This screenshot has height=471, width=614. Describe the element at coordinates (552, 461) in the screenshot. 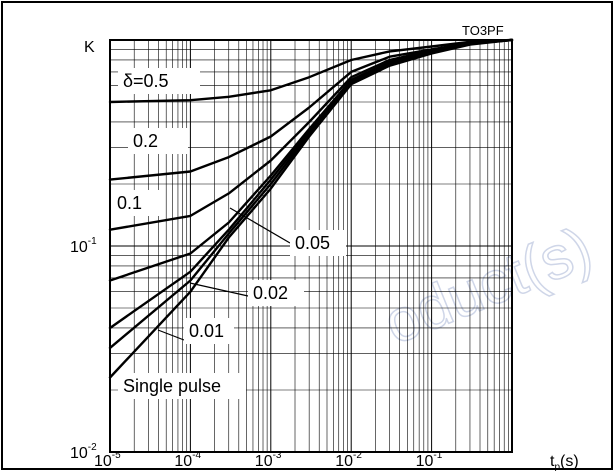

I see `x-axis-label-main: t` at that location.